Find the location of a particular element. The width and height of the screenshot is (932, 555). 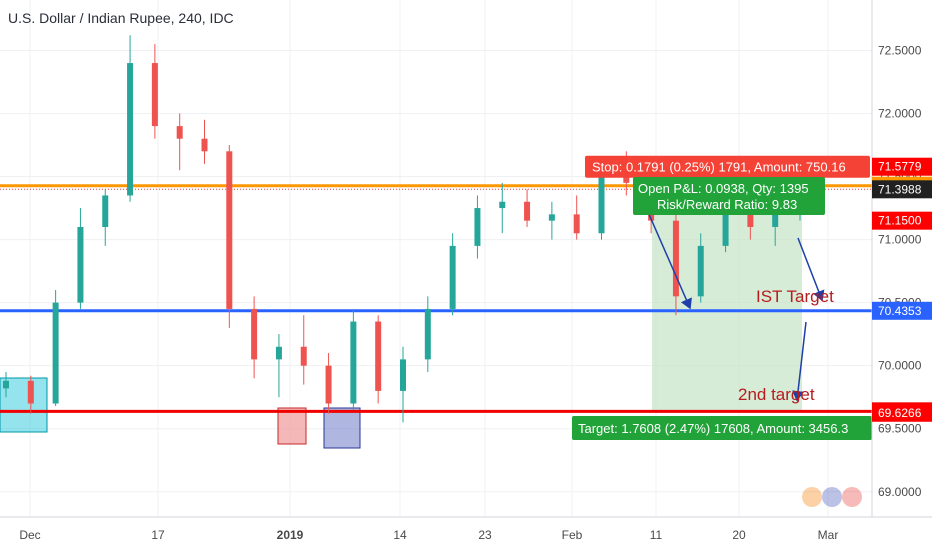

x-tick-label: Dec is located at coordinates (29, 535).